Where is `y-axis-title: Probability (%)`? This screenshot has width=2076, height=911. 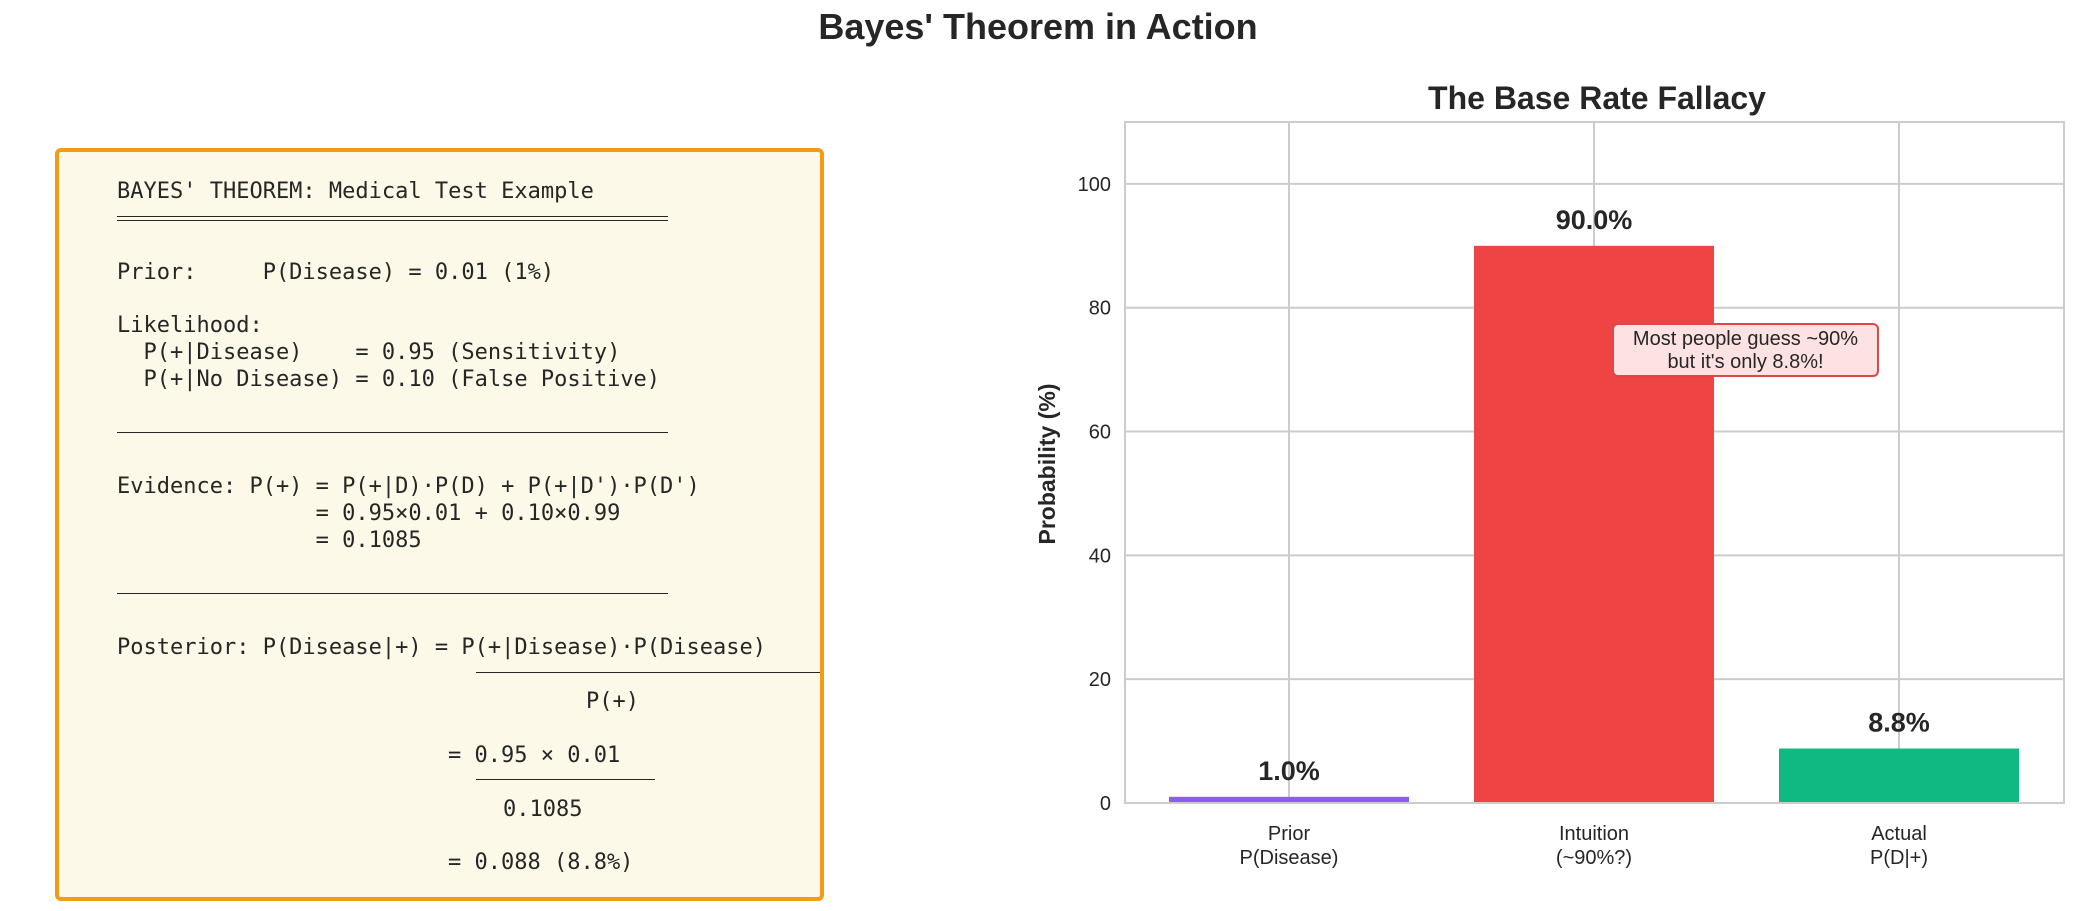 y-axis-title: Probability (%) is located at coordinates (1047, 463).